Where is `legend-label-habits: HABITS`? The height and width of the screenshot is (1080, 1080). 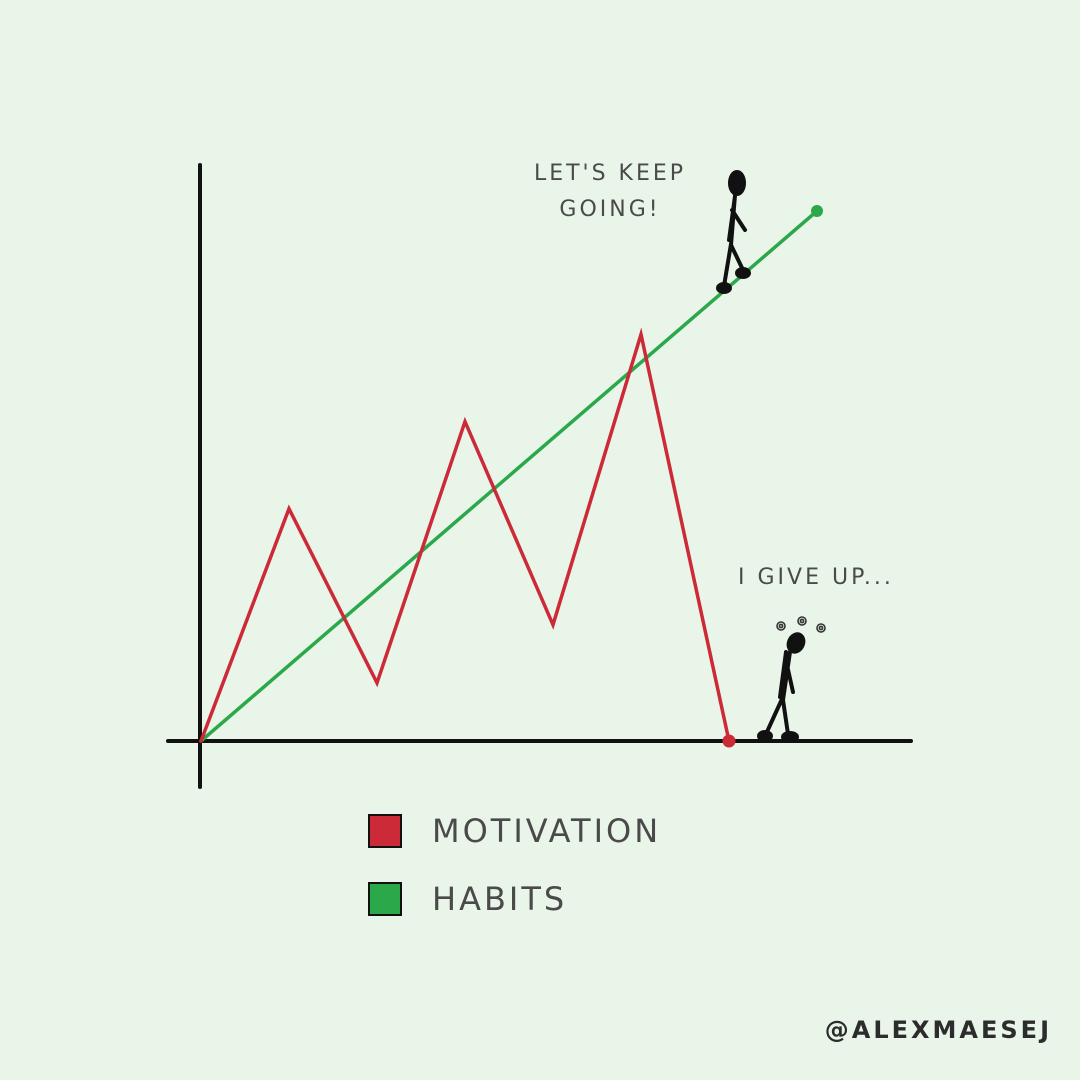 legend-label-habits: HABITS is located at coordinates (500, 899).